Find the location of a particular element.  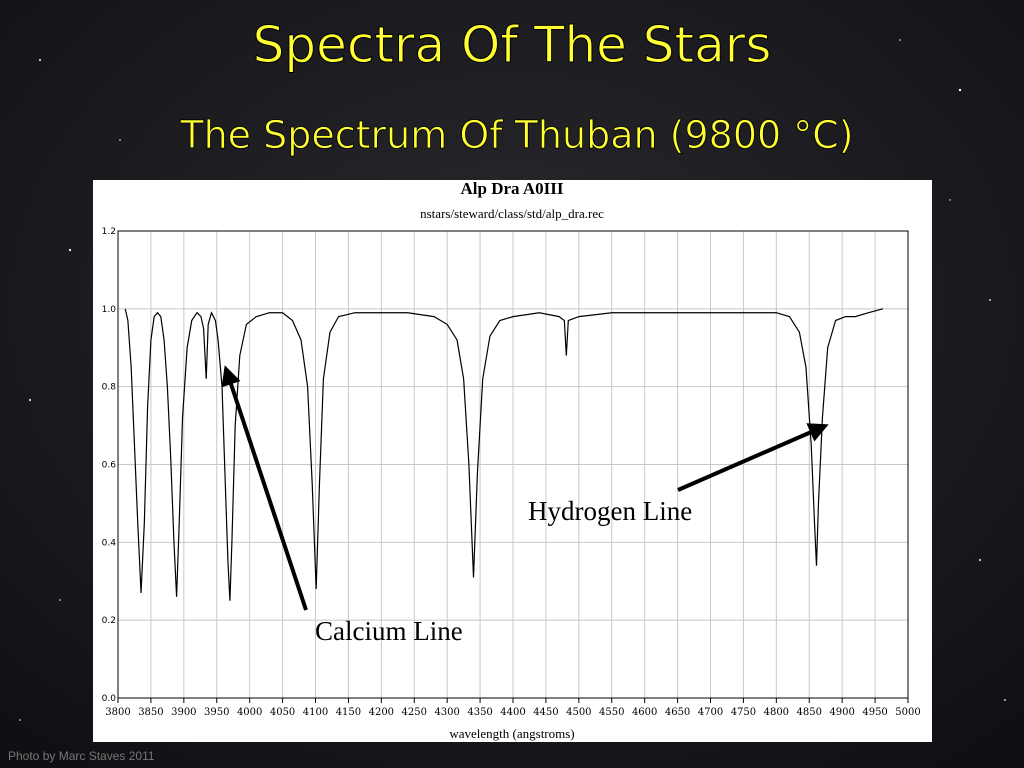

x-tick-label: 3900 is located at coordinates (183, 712).